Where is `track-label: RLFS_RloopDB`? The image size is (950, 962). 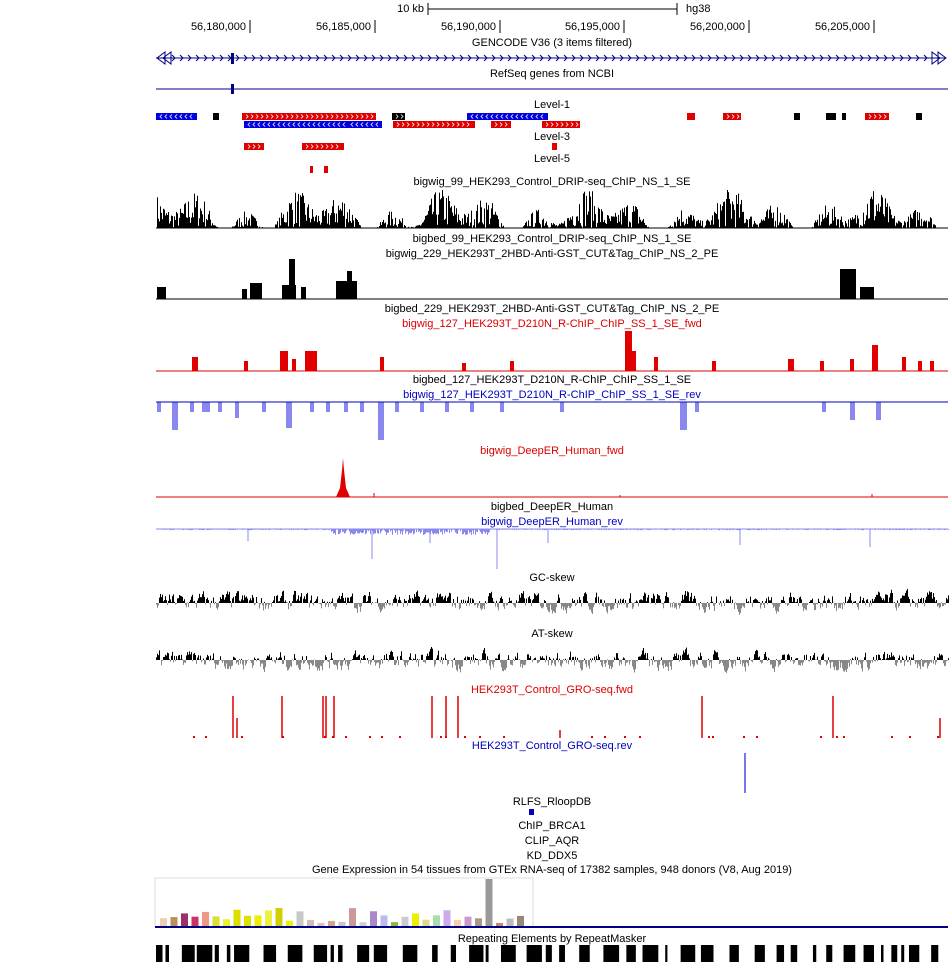 track-label: RLFS_RloopDB is located at coordinates (552, 802).